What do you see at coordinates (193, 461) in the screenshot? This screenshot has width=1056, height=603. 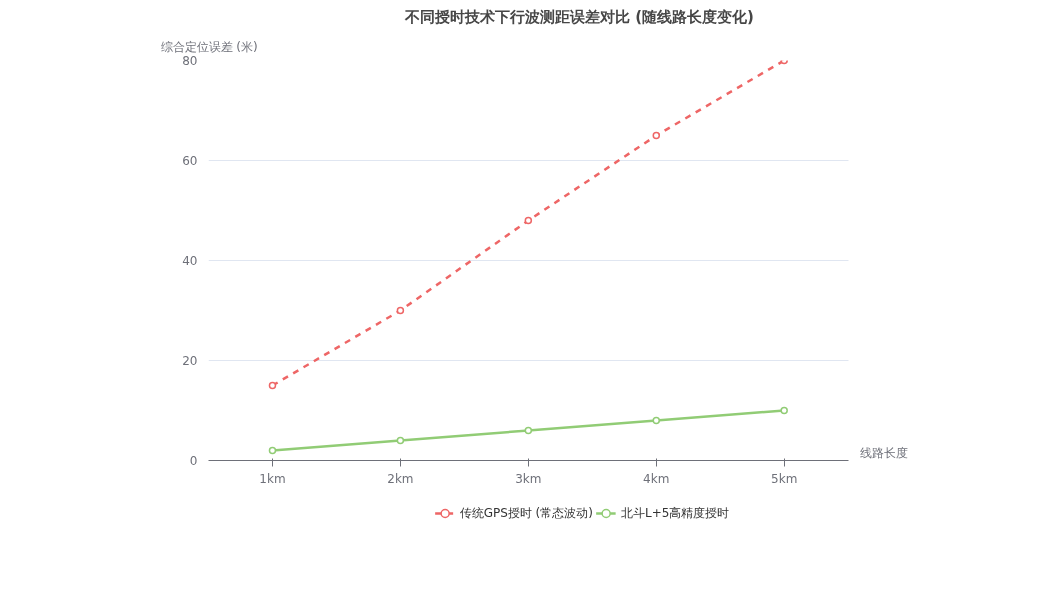 I see `y-tick-label: 0` at bounding box center [193, 461].